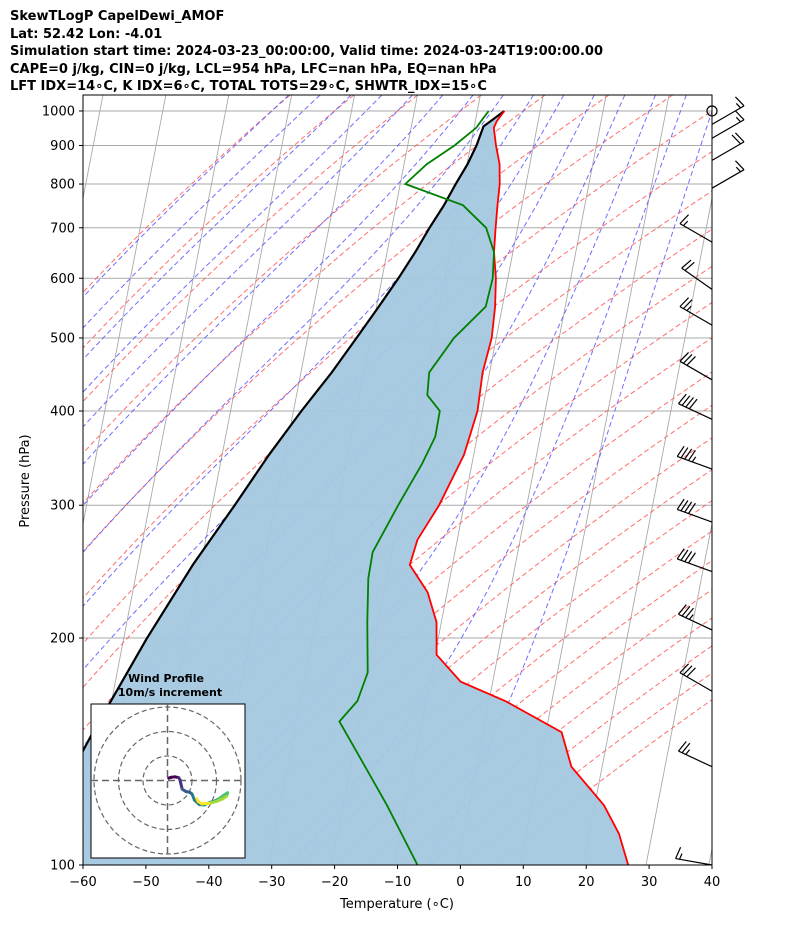  What do you see at coordinates (58, 111) in the screenshot?
I see `y-tick-label: 1000` at bounding box center [58, 111].